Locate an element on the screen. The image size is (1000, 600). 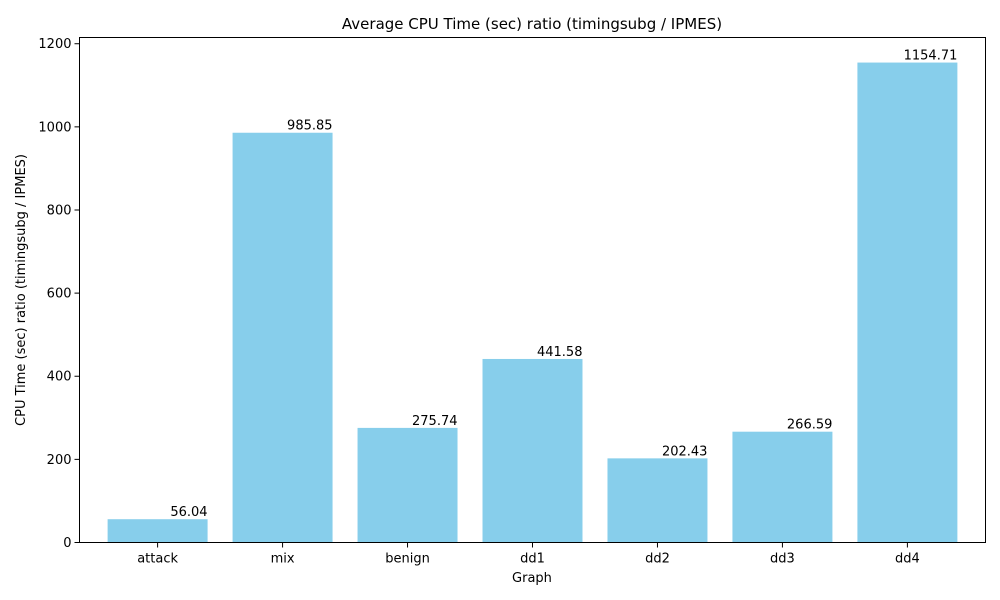
bar-attack is located at coordinates (157, 531).